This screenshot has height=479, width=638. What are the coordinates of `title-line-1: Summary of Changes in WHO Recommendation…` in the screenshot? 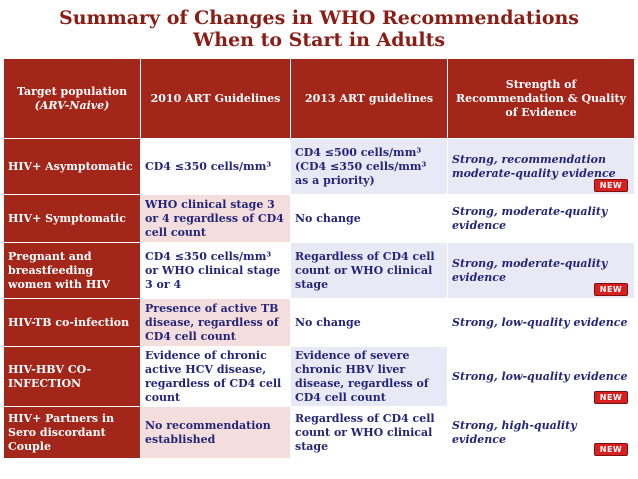 It's located at (319, 18).